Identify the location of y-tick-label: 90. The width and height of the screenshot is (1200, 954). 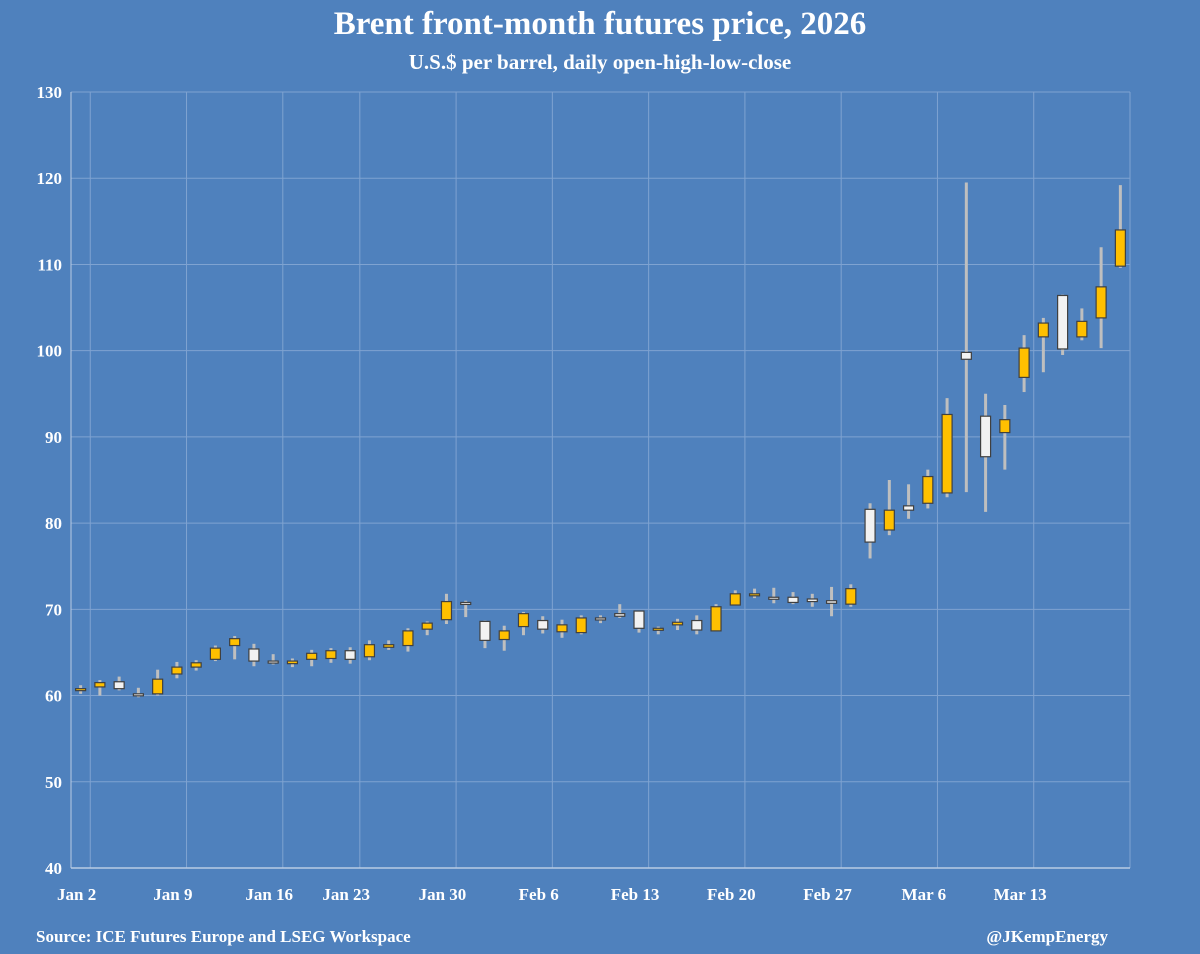
(53, 437).